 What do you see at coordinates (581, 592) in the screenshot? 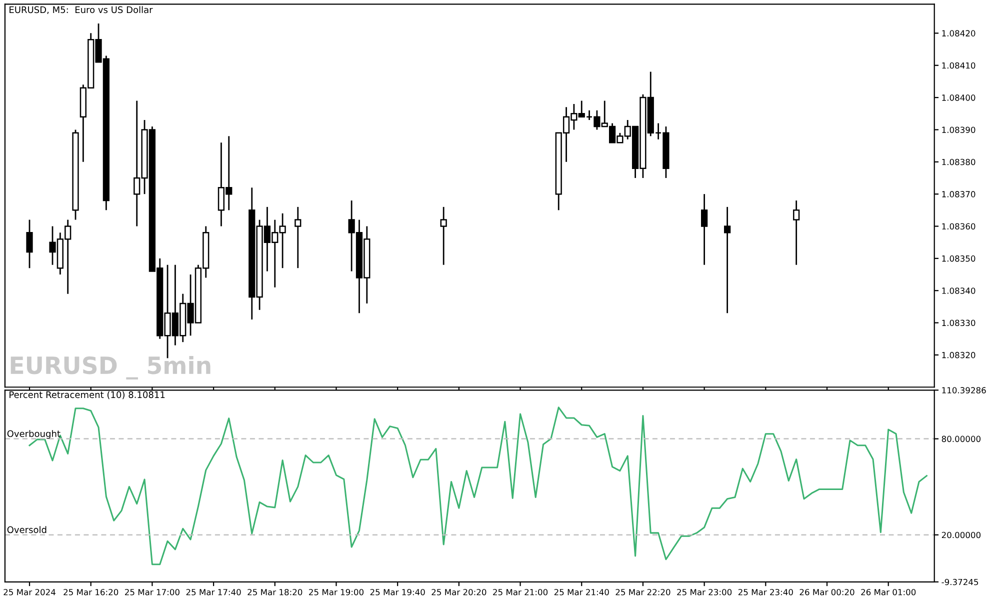
I see `x-tick-label: 25 Mar 21:40` at bounding box center [581, 592].